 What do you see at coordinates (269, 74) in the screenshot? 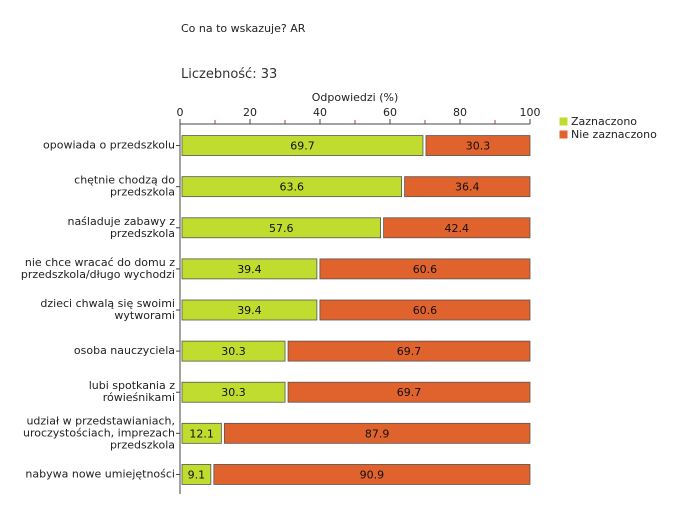
I see `count-value: 33` at bounding box center [269, 74].